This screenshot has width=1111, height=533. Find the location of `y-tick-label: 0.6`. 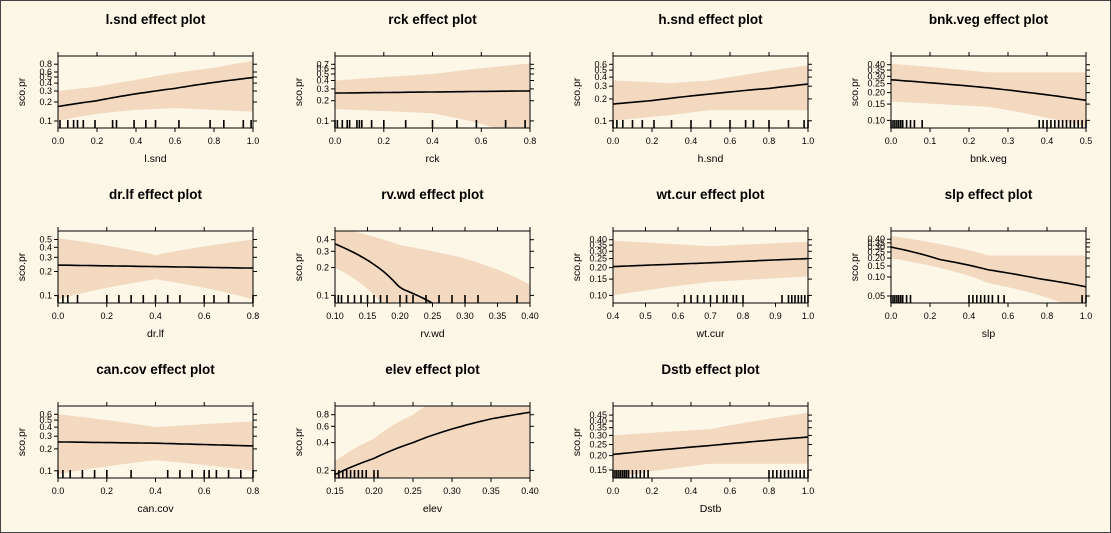

y-tick-label: 0.6 is located at coordinates (322, 426).